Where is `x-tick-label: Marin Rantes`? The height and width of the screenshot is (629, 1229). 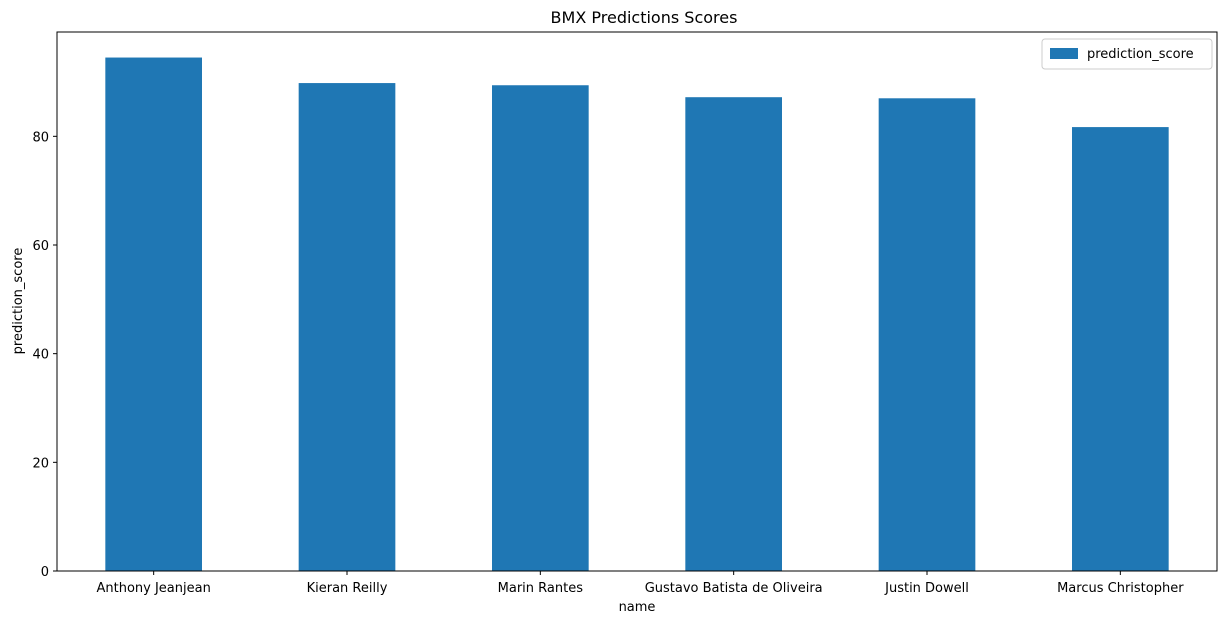 x-tick-label: Marin Rantes is located at coordinates (541, 588).